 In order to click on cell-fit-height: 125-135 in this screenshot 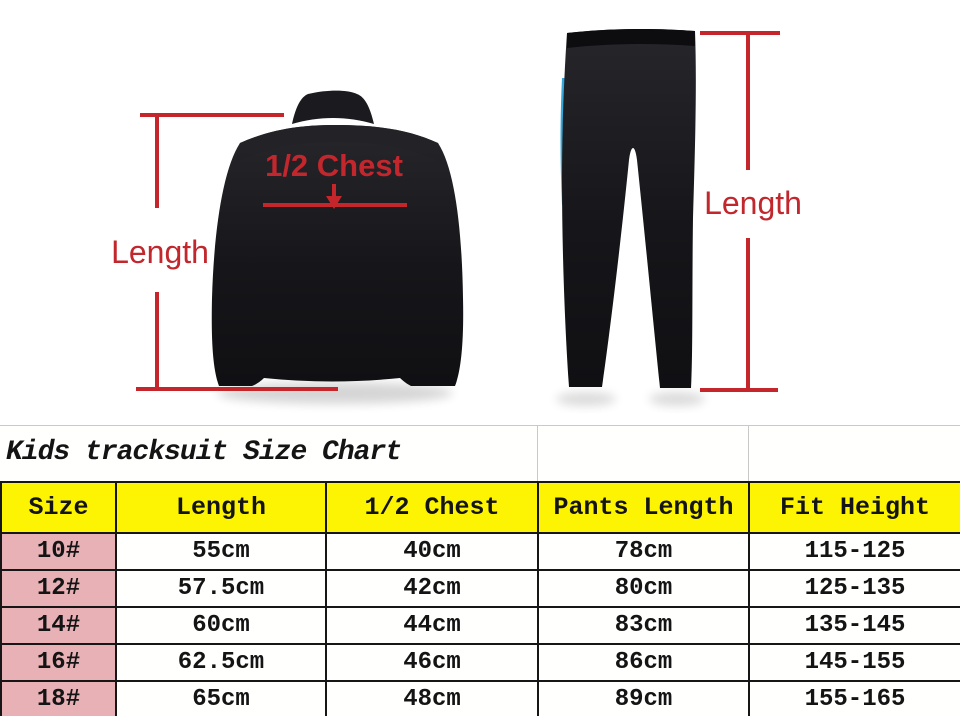, I will do `click(854, 588)`.